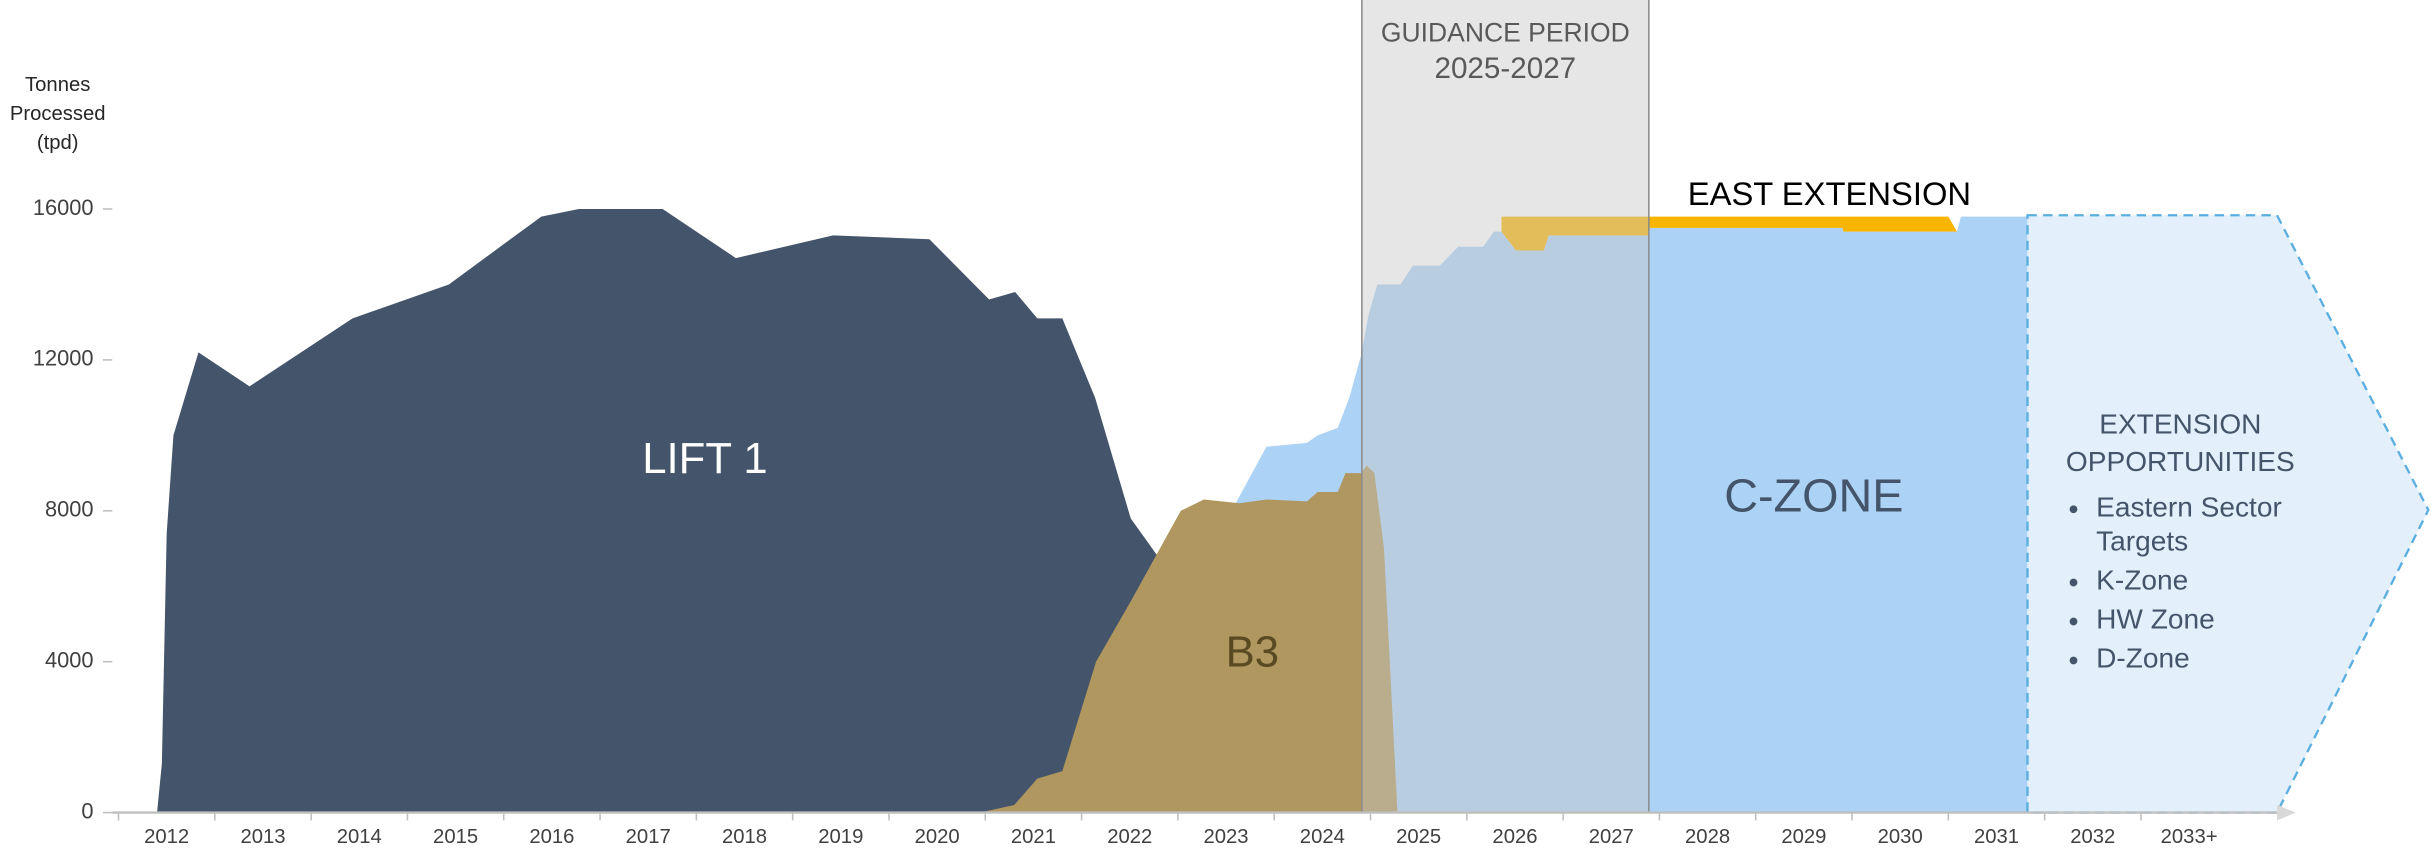  Describe the element at coordinates (1900, 837) in the screenshot. I see `x-tick-label: 2030` at that location.